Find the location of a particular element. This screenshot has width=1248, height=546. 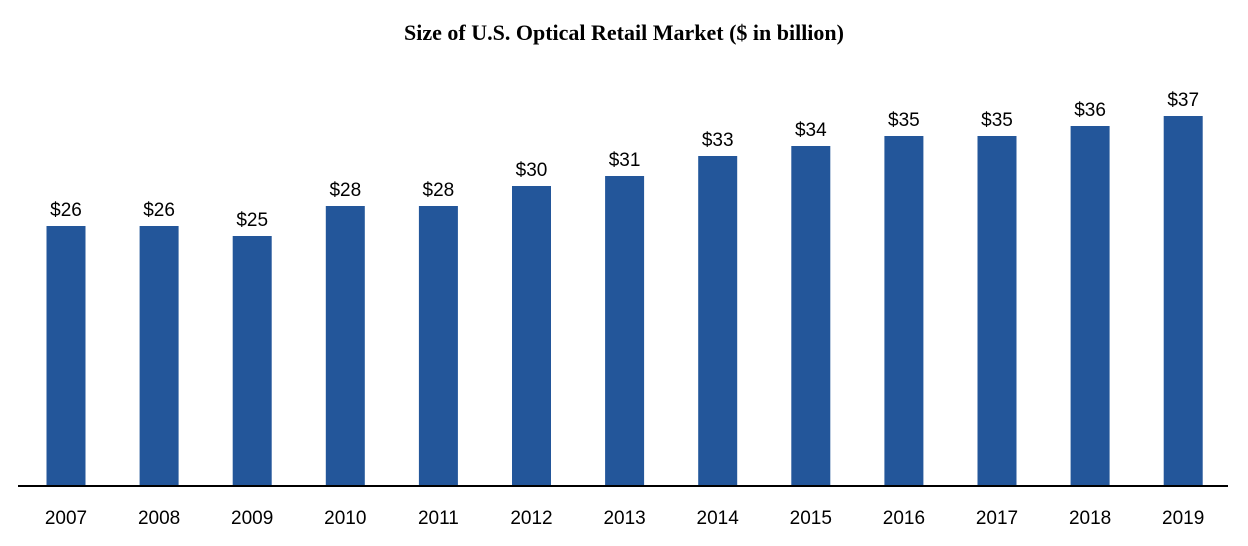

x-tick-label-2013: 2013 is located at coordinates (624, 518).